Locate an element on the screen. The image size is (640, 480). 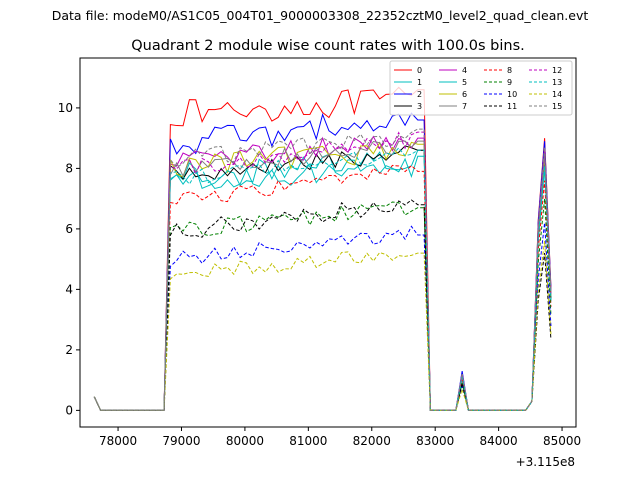
legend-label-8: 8 is located at coordinates (509, 70).